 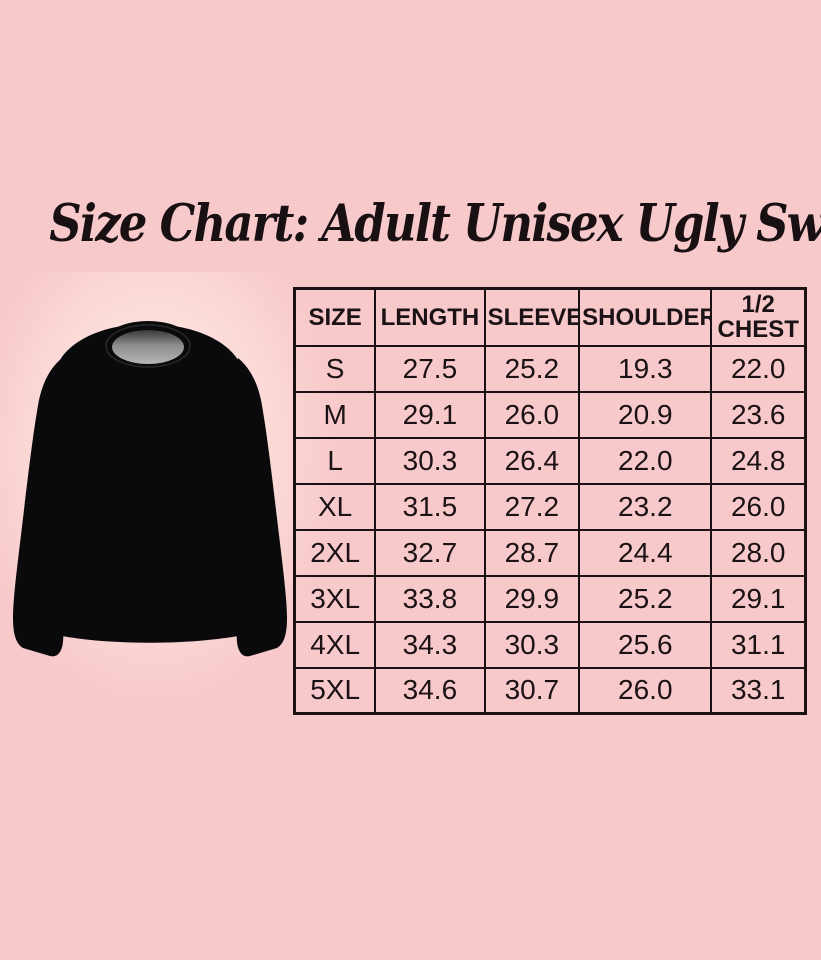 I want to click on header-row: SIZE LENGTH SLEEVE SHOULDER 1/2 CHEST, so click(x=550, y=317).